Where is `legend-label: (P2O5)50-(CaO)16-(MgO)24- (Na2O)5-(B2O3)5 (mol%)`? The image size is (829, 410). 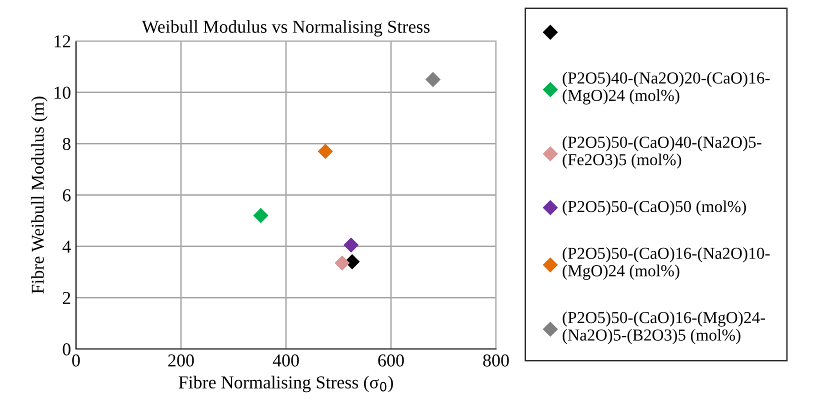
legend-label: (P2O5)50-(CaO)16-(MgO)24- (Na2O)5-(B2O3)5 (mol%) is located at coordinates (664, 327).